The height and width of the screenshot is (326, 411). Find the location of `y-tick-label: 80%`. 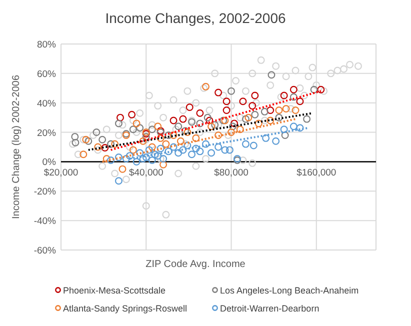

y-tick-label: 80% is located at coordinates (46, 45).